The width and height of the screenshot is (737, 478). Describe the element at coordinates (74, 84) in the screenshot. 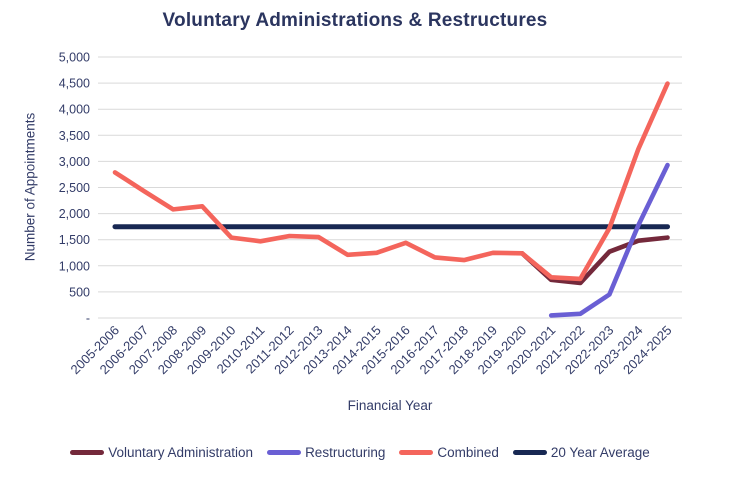

I see `y-tick-label: 4,500` at that location.